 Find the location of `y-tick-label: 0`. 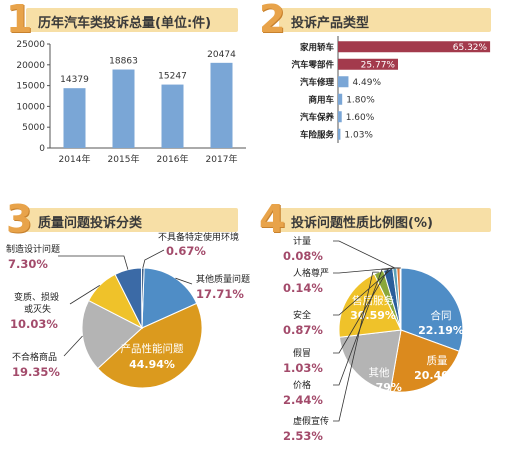

y-tick-label: 0 is located at coordinates (42, 149).